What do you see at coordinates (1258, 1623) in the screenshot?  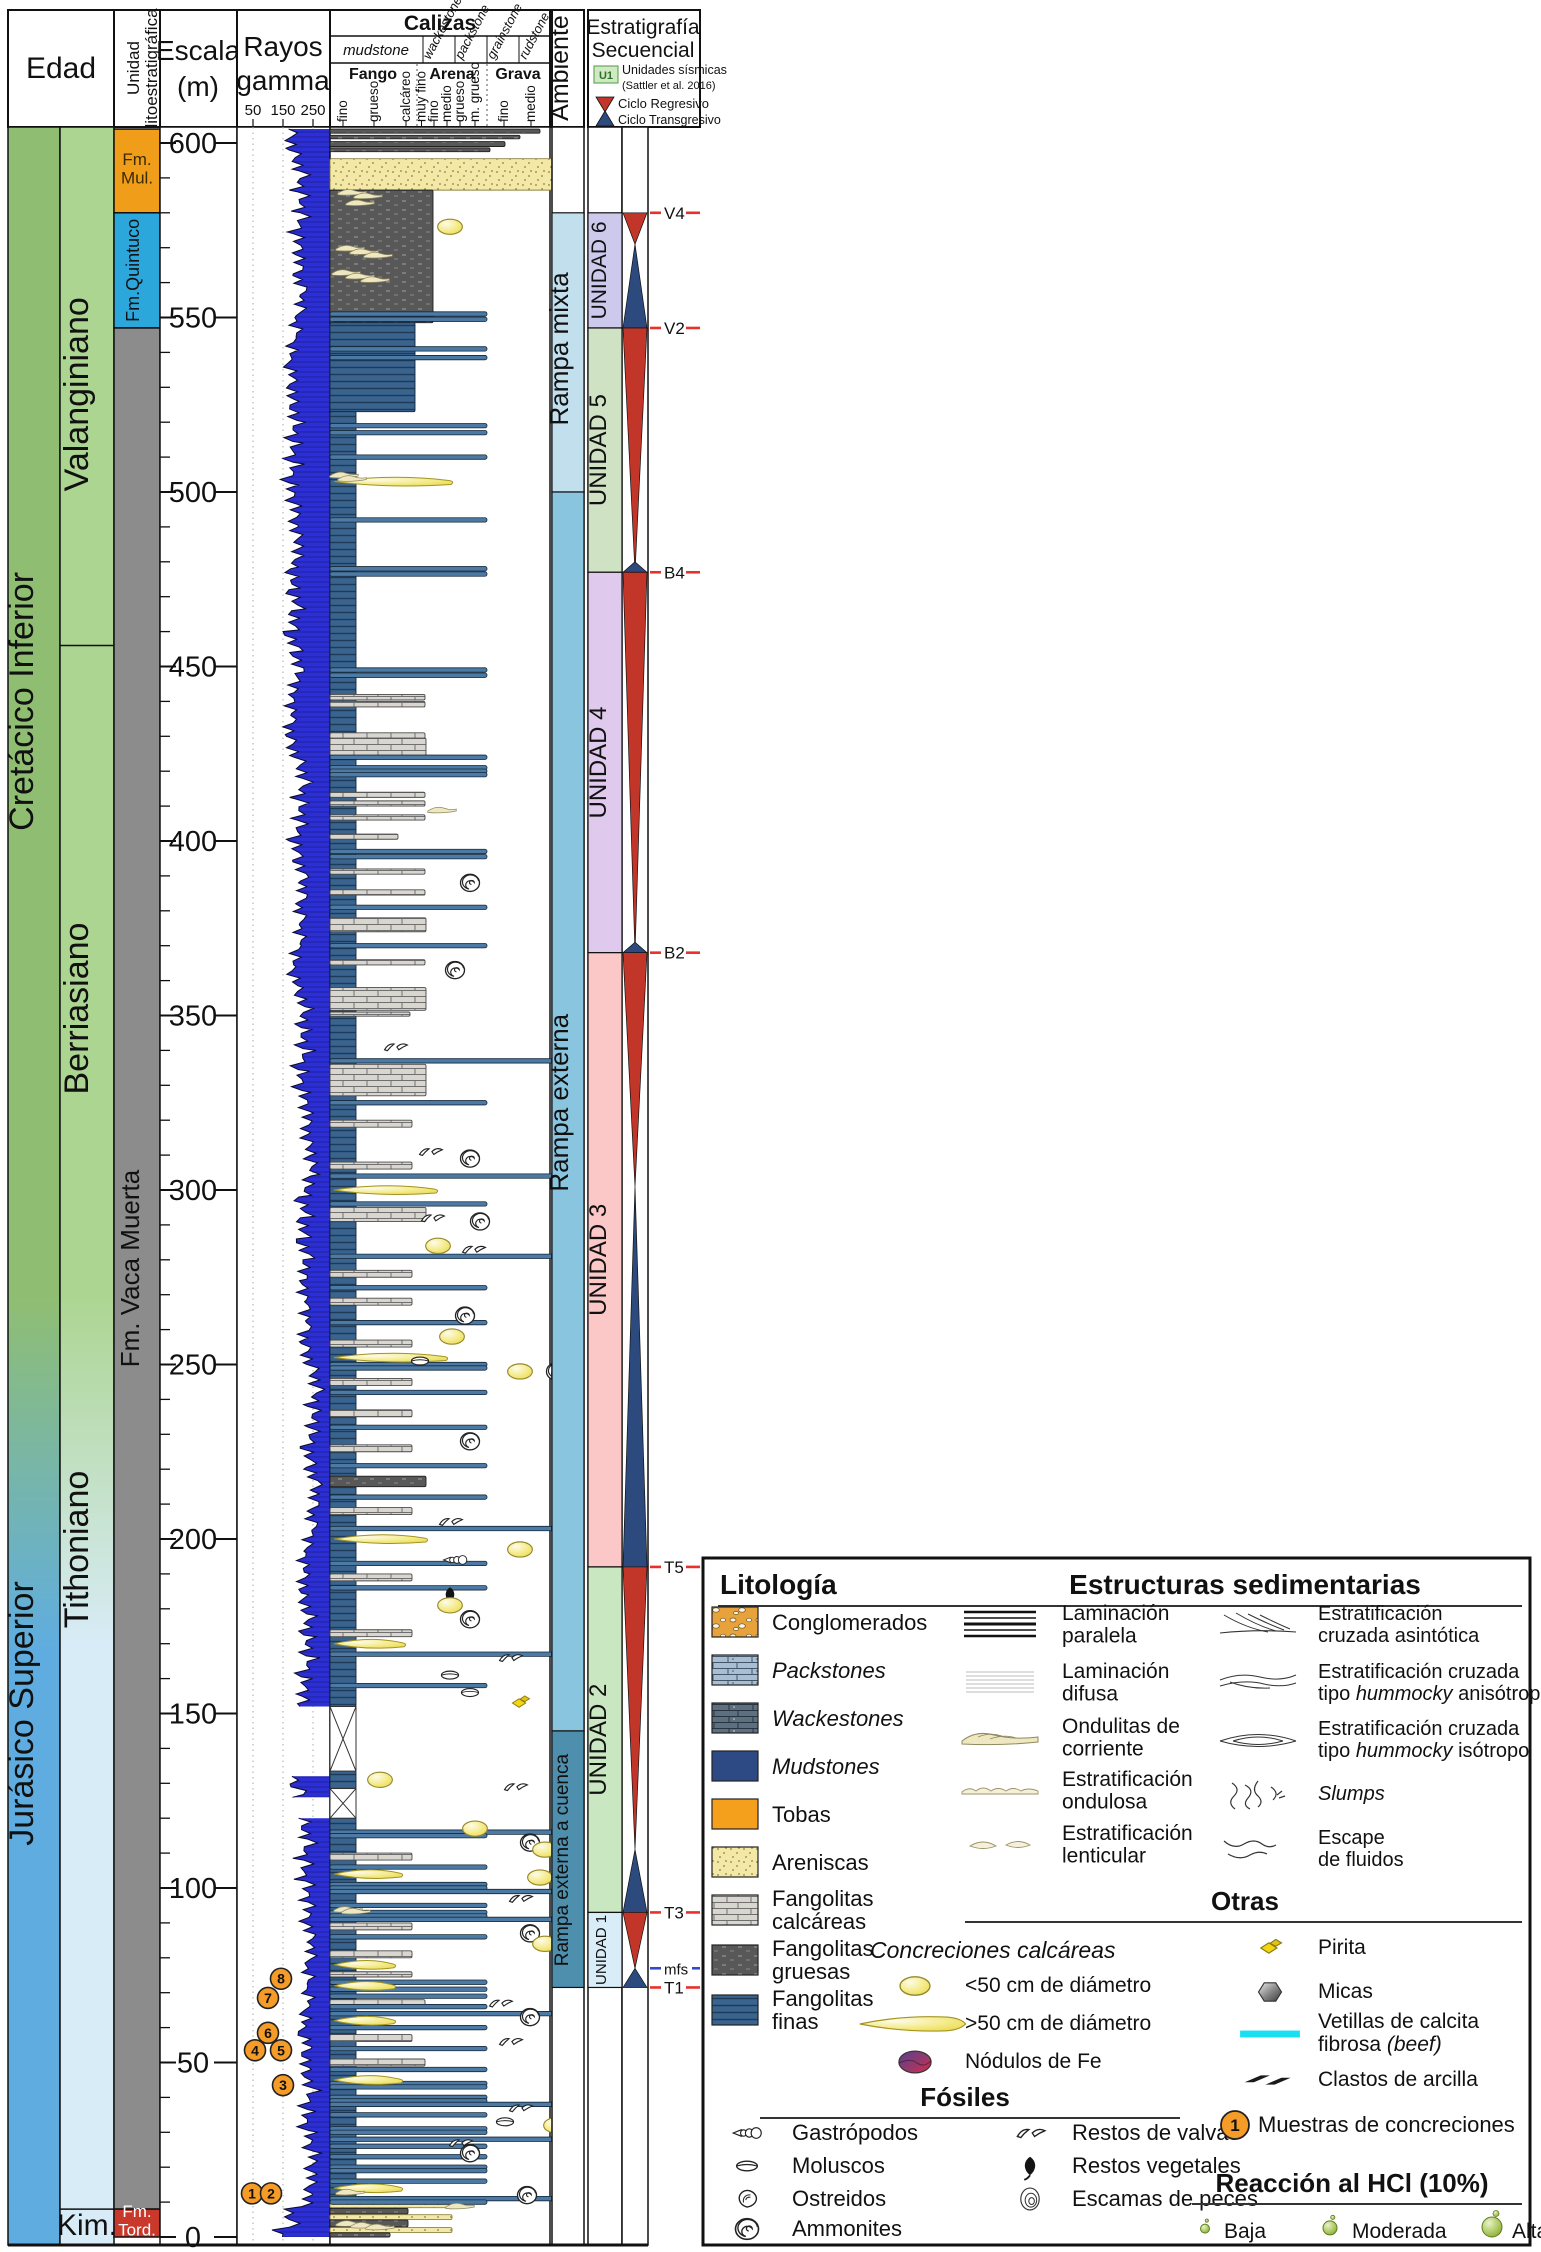 I see `ca-icon` at bounding box center [1258, 1623].